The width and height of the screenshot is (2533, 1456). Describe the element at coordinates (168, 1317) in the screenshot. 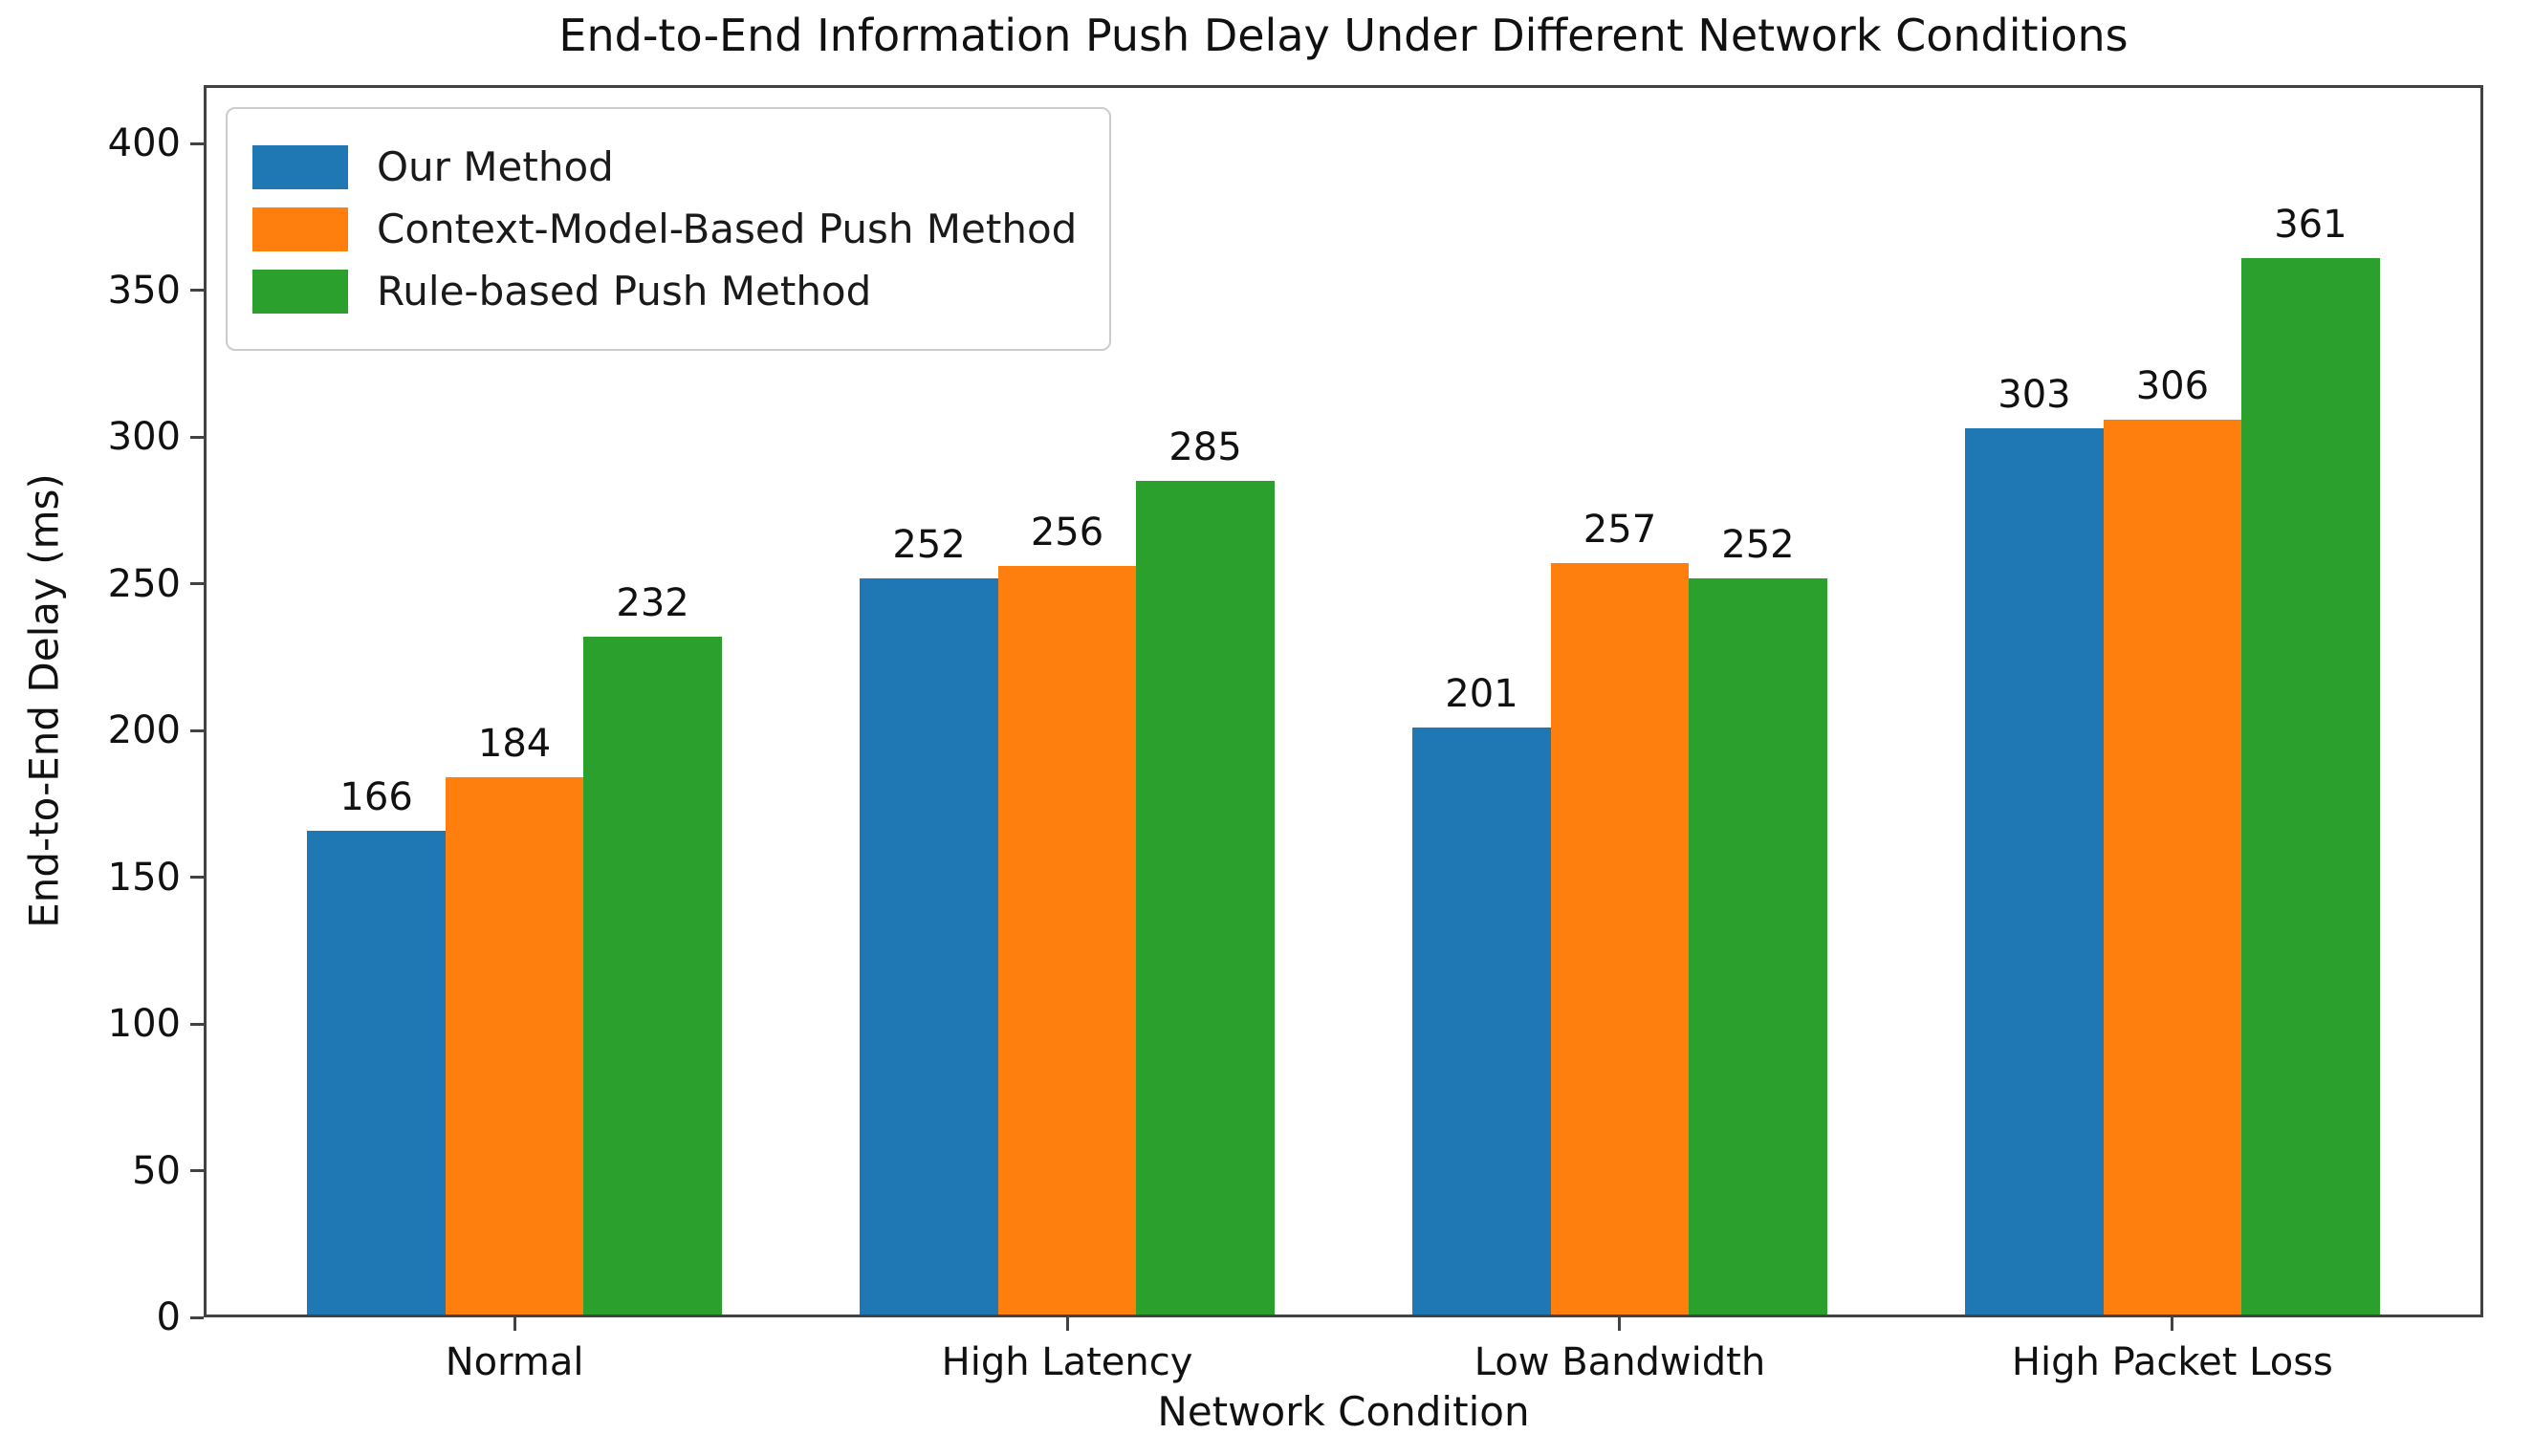

I see `y-tick-label: 0` at that location.